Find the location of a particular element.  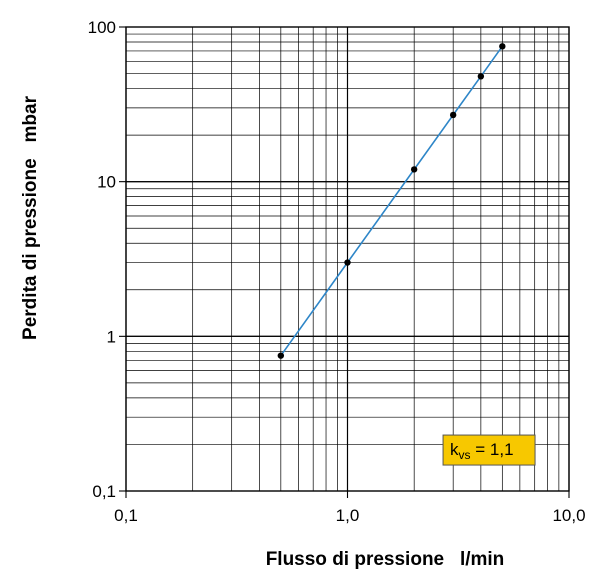

x-tick-label: 10,0 is located at coordinates (568, 515).